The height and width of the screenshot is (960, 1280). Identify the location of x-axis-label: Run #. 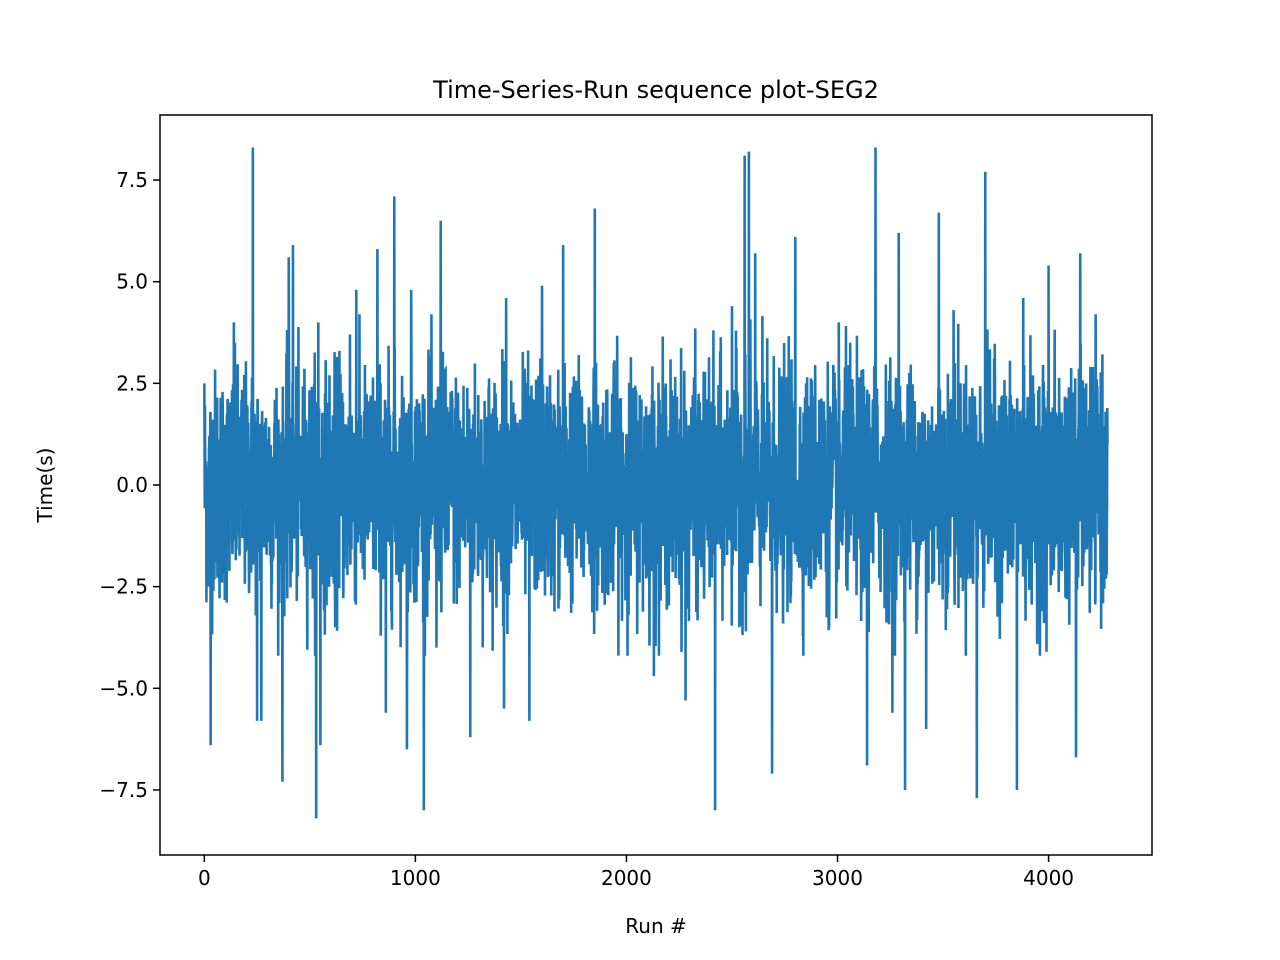
(655, 926).